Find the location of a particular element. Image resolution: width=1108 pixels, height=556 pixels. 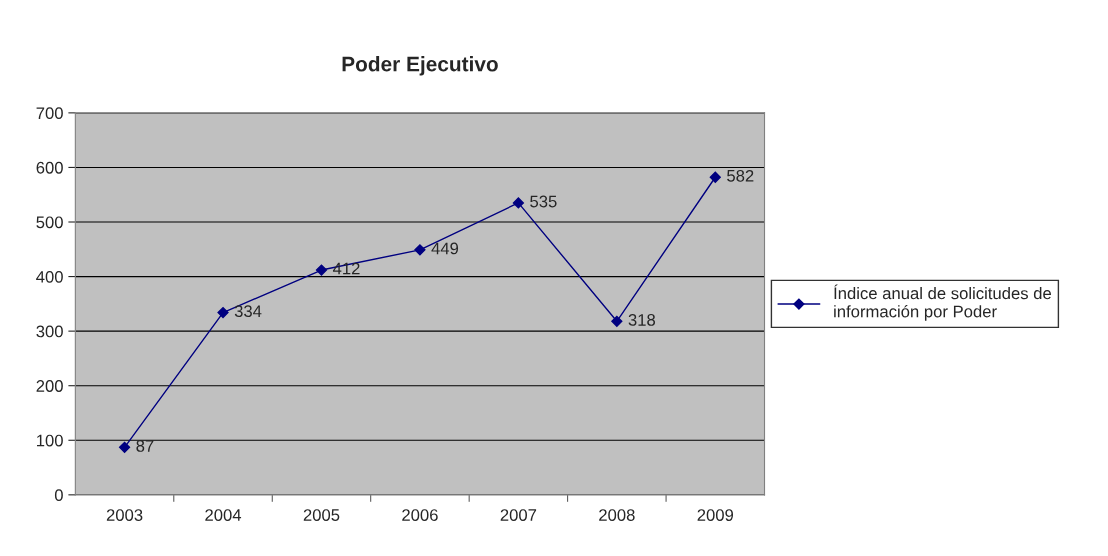

data-label: 582 is located at coordinates (740, 175).